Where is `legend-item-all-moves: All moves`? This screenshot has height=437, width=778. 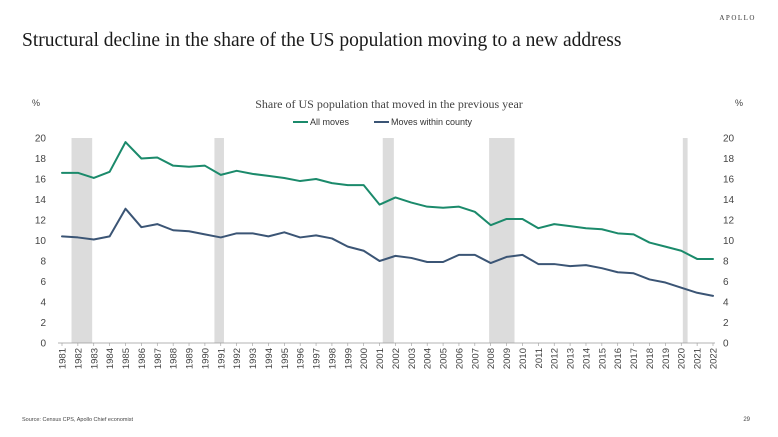 legend-item-all-moves: All moves is located at coordinates (330, 122).